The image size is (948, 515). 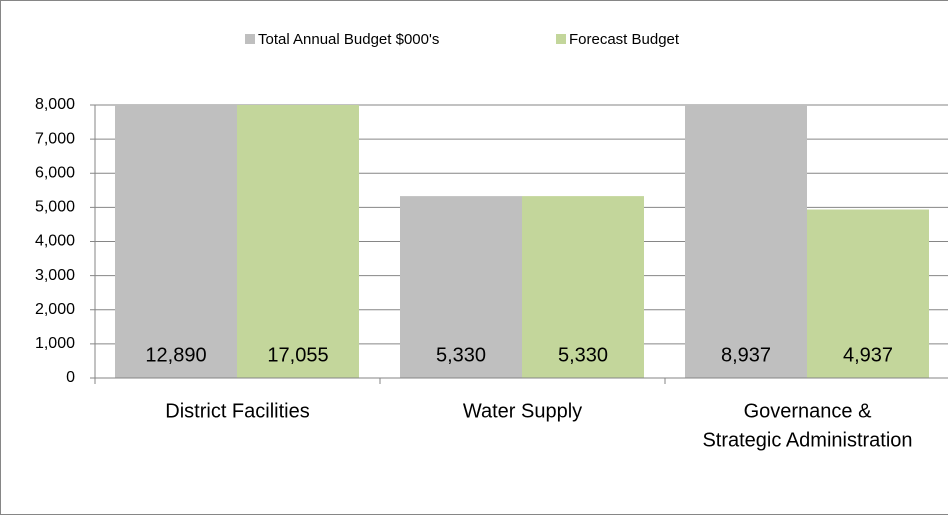 I want to click on value-label: 12,890, so click(x=175, y=355).